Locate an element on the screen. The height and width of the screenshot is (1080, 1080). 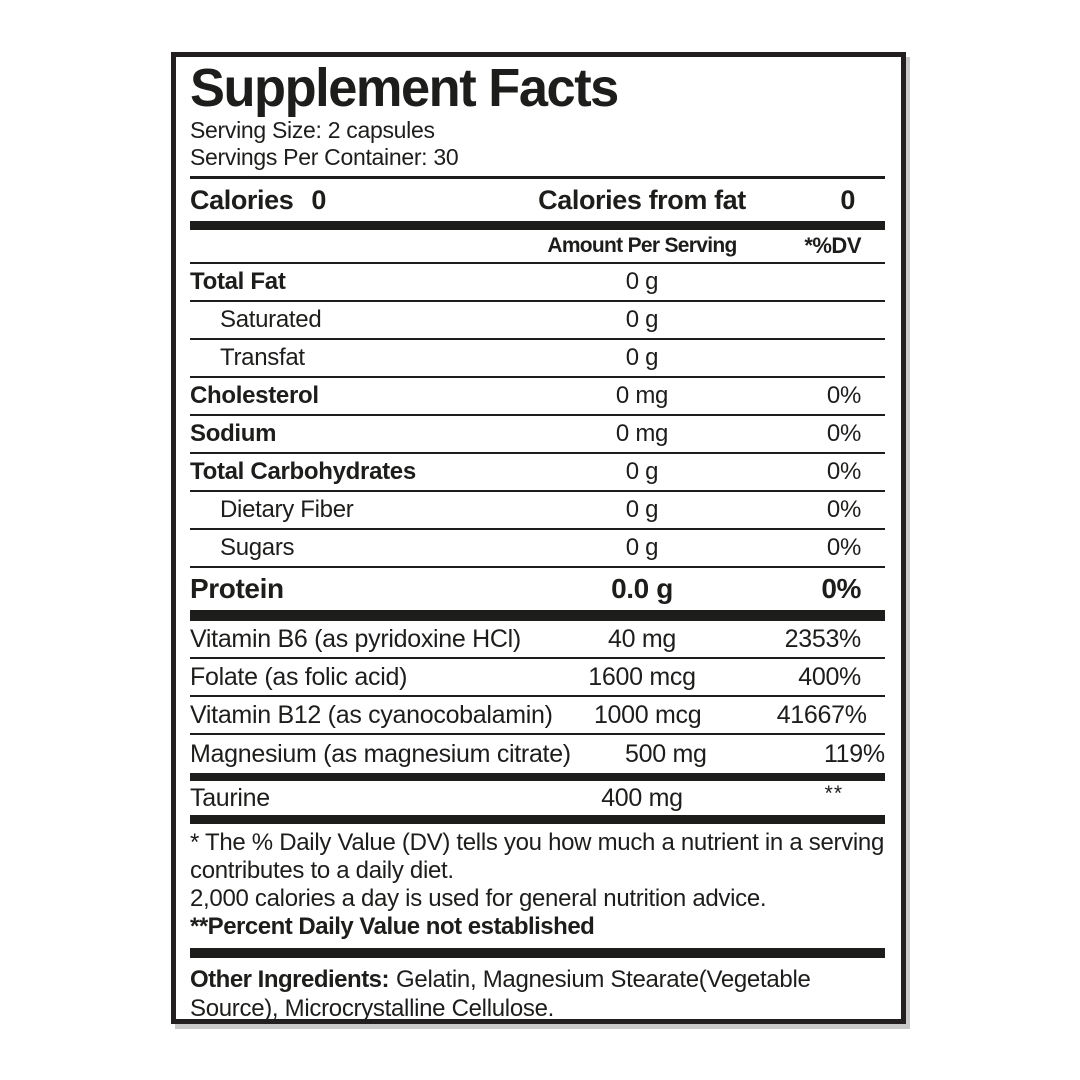
nutrient-dv: 2353% is located at coordinates (823, 638).